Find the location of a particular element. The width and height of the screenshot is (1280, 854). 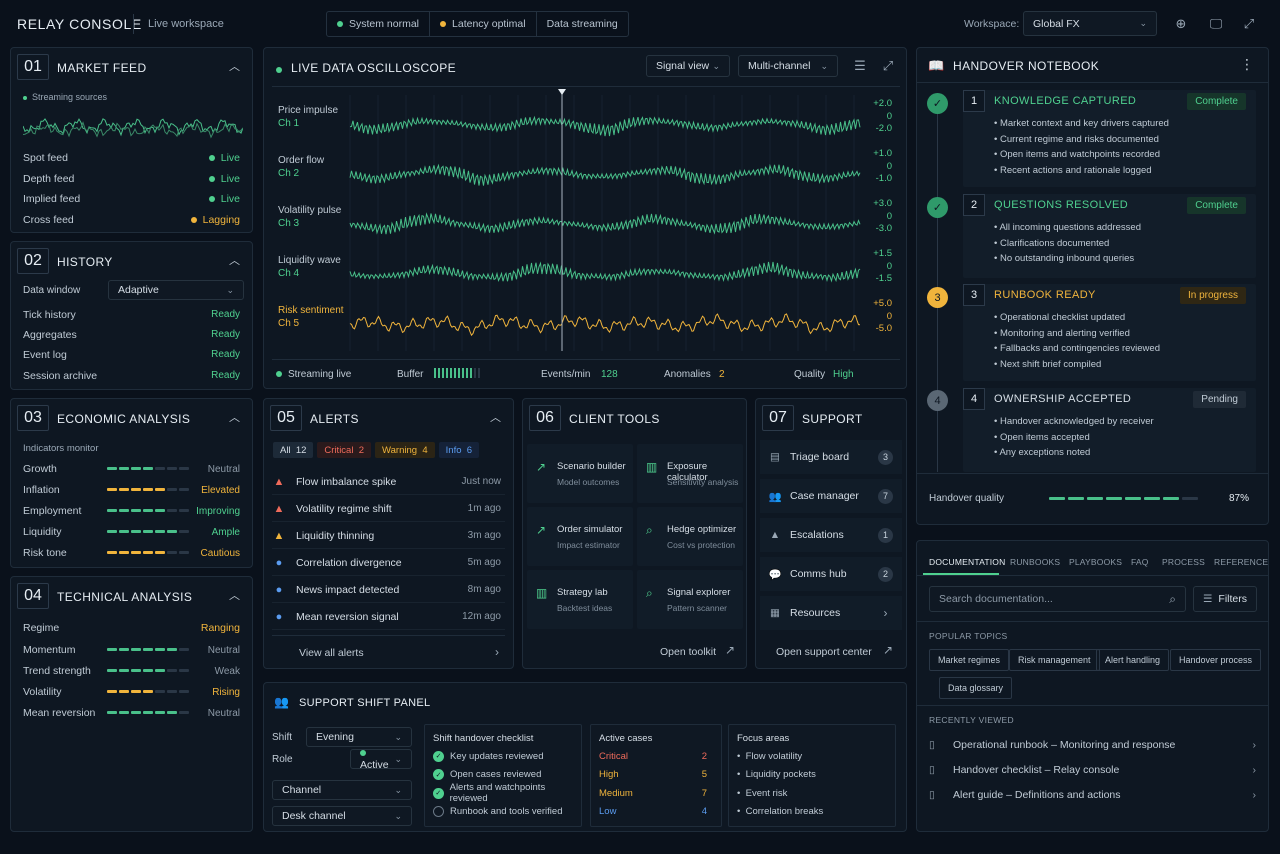

role-select: Active ⌄ is located at coordinates (381, 760).